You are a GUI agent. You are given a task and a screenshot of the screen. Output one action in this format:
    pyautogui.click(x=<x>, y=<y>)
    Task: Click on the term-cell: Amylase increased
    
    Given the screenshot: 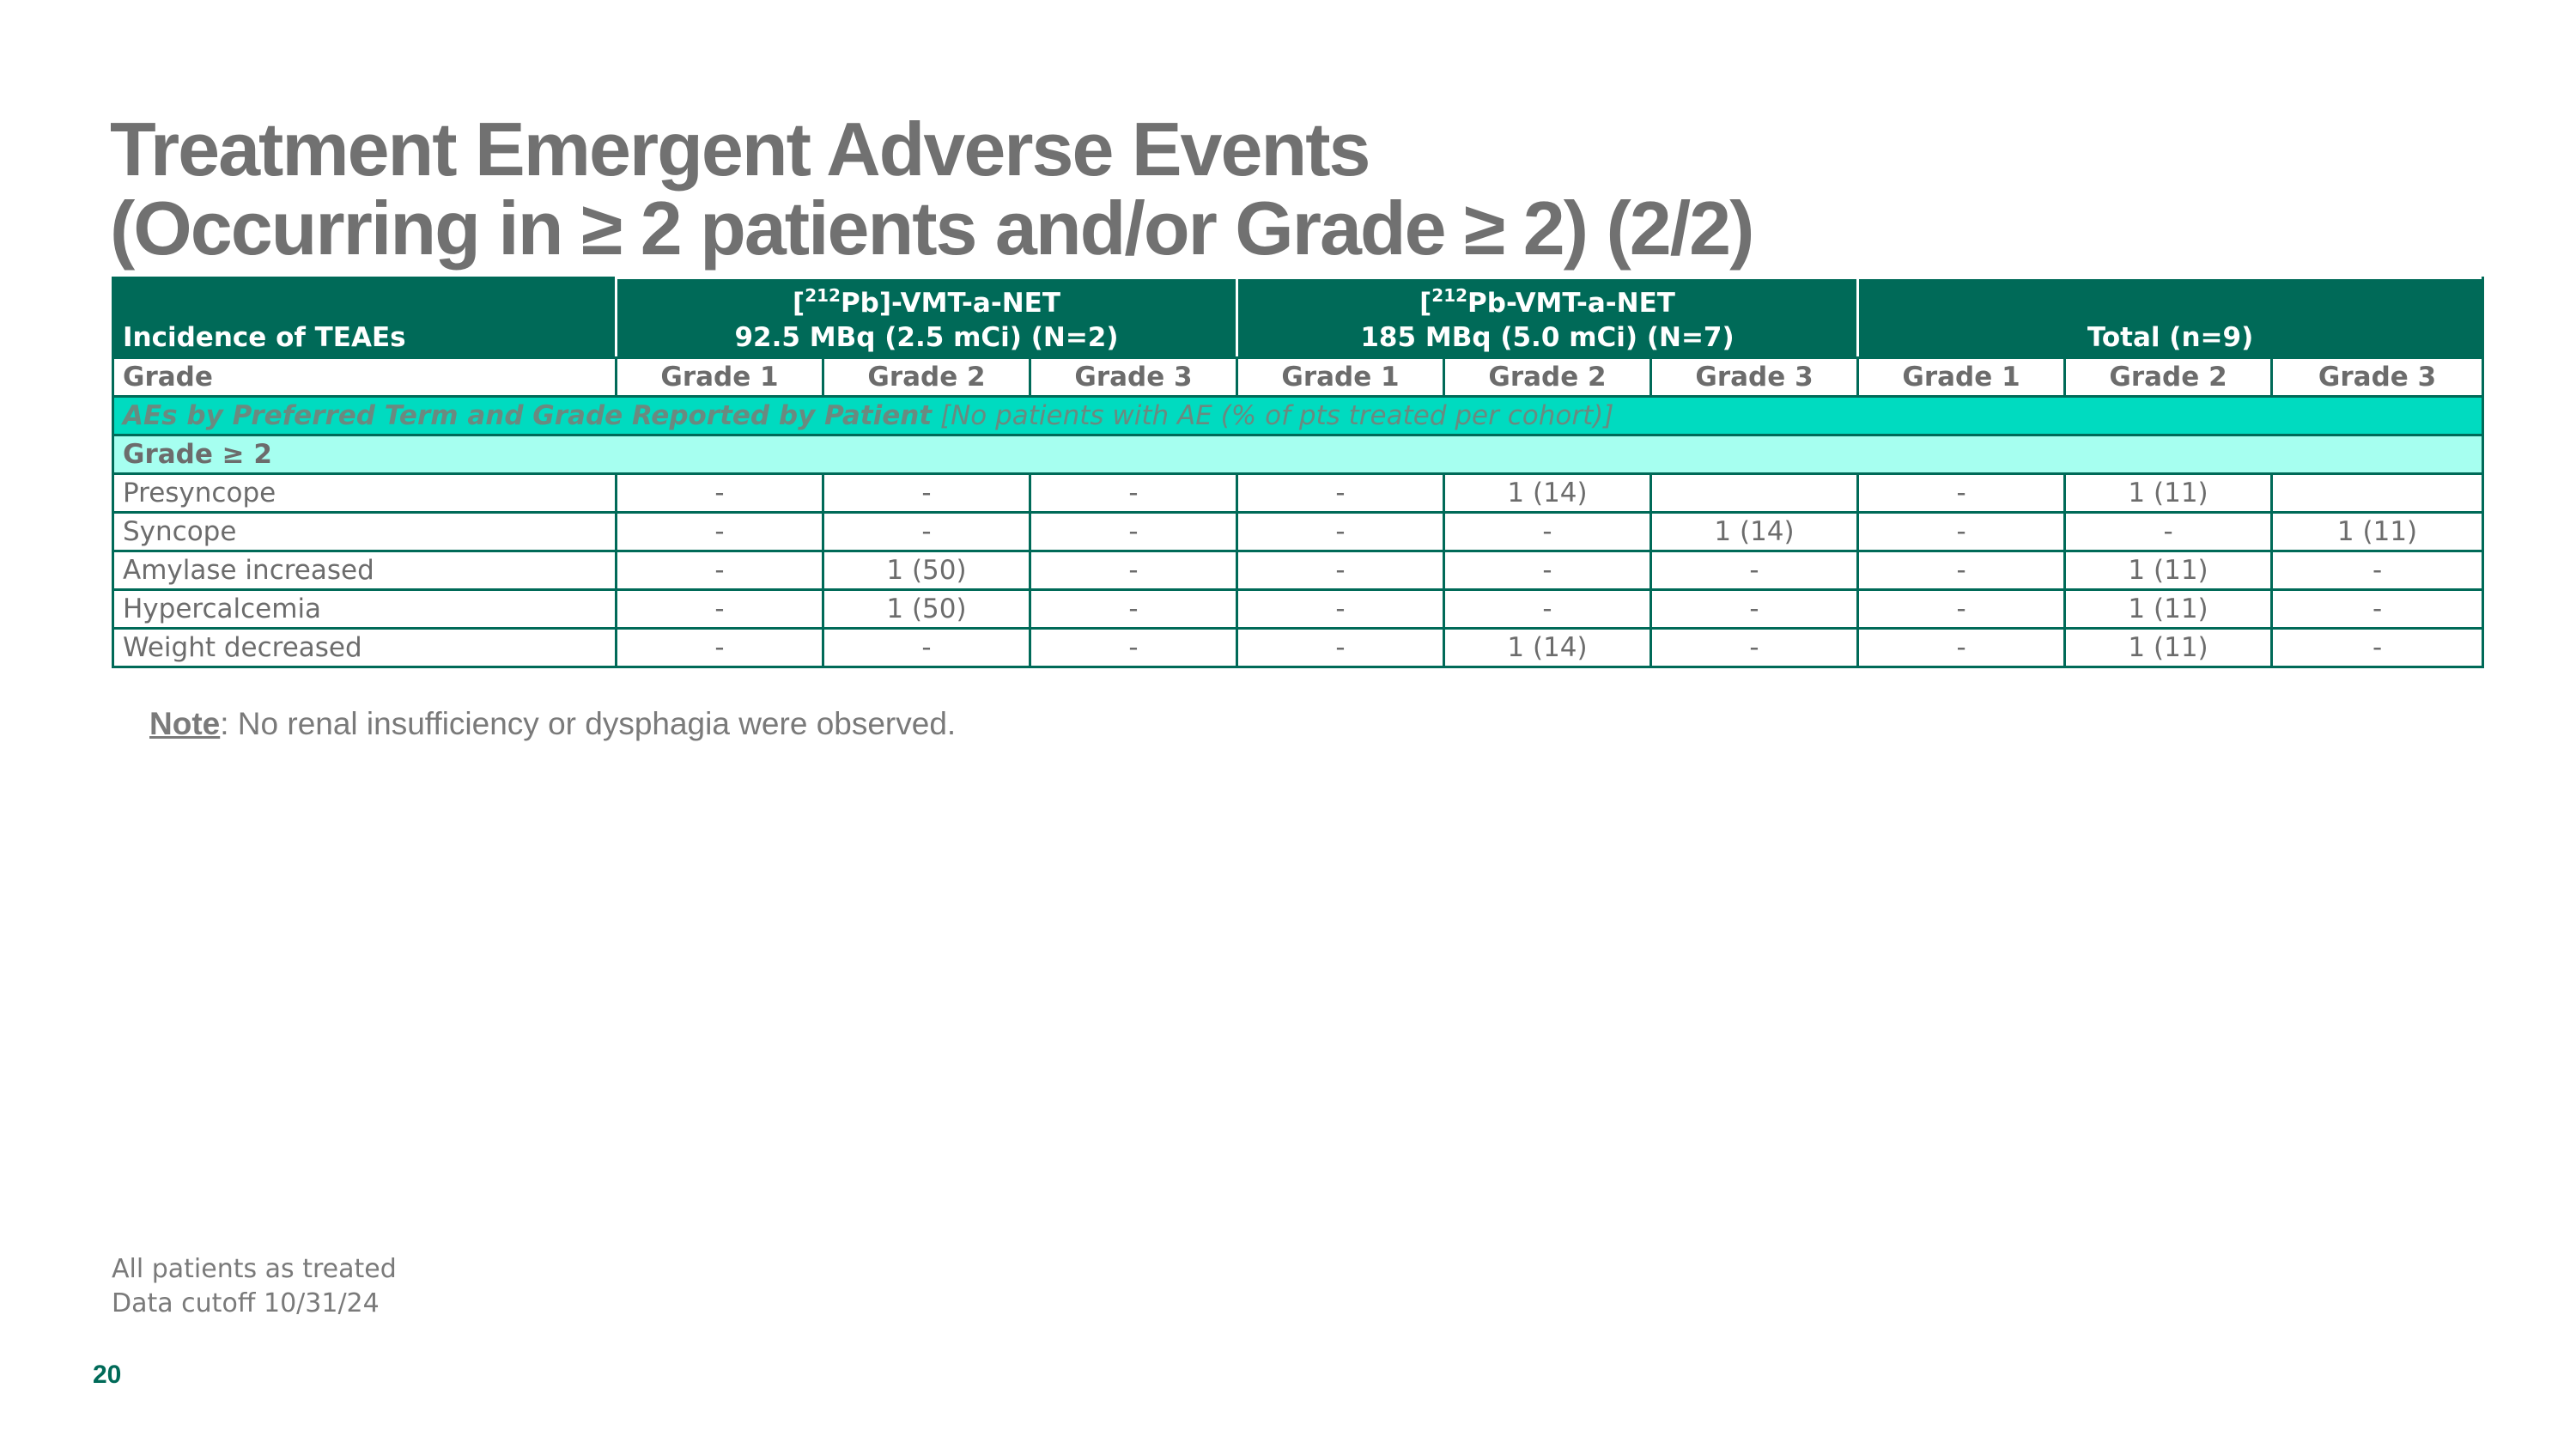 What is the action you would take?
    pyautogui.click(x=365, y=570)
    